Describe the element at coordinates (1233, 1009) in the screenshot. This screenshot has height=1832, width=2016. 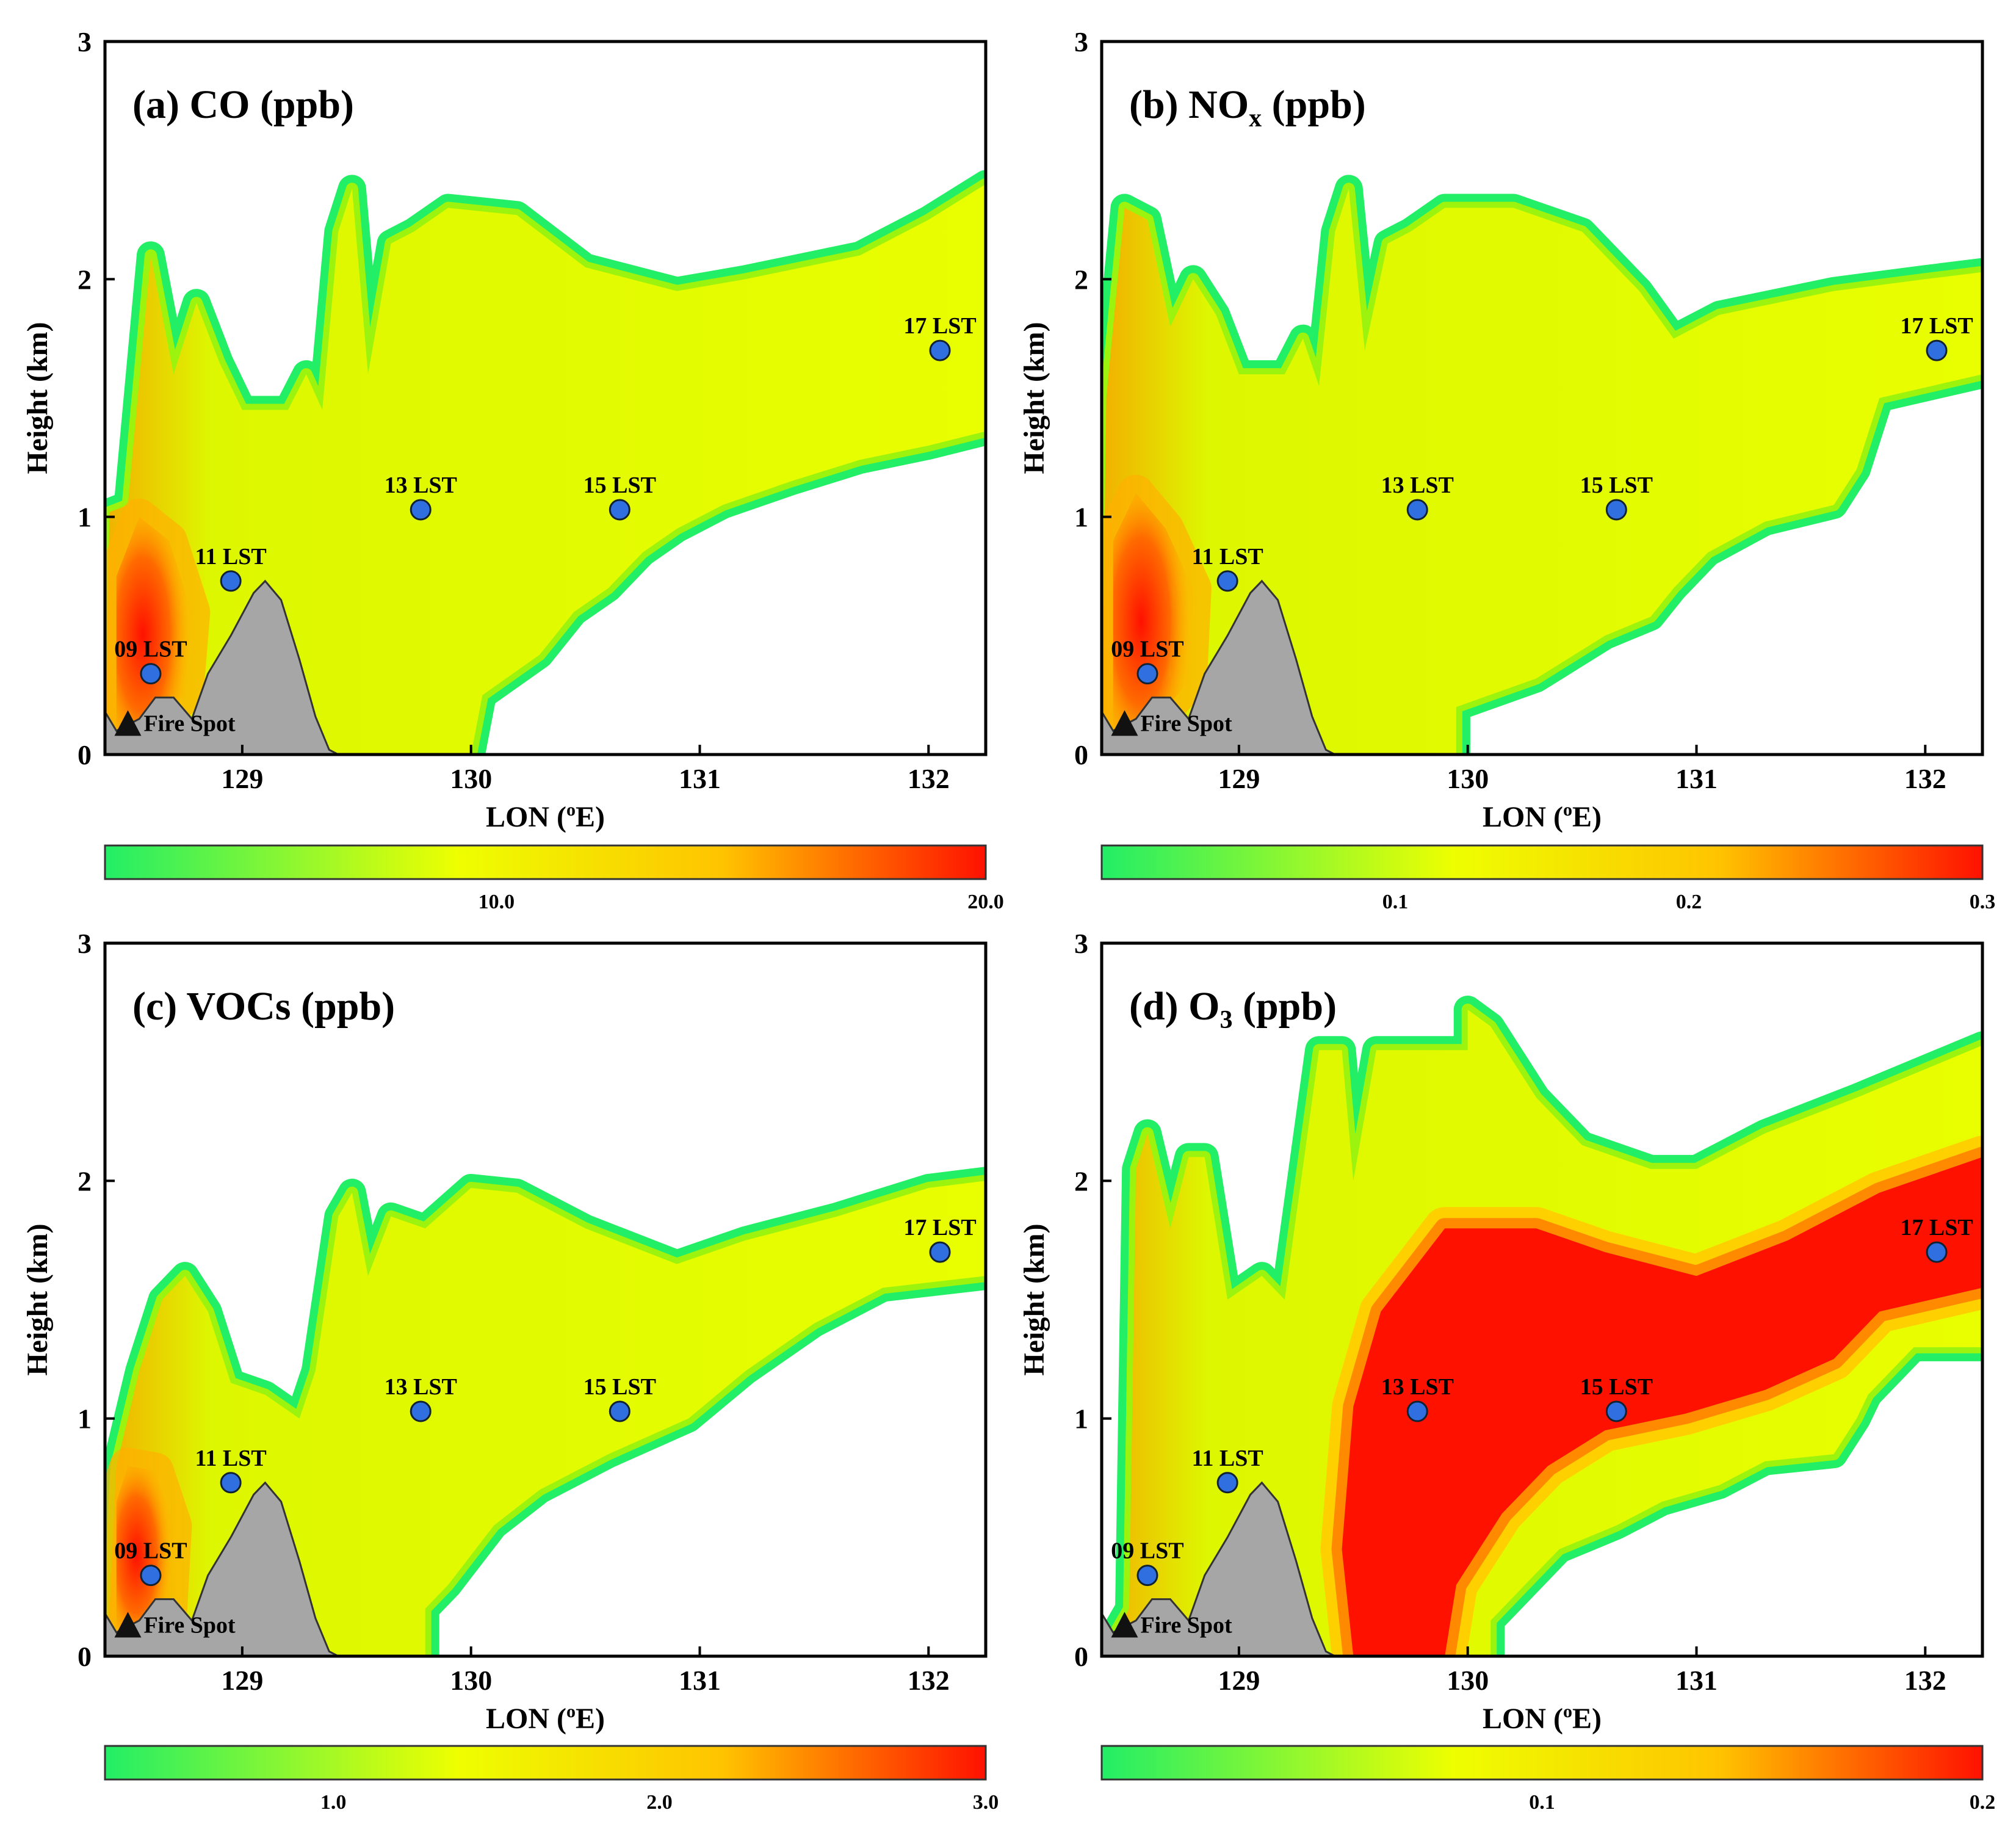
I see `panel-title: (d) O3 (ppb)` at that location.